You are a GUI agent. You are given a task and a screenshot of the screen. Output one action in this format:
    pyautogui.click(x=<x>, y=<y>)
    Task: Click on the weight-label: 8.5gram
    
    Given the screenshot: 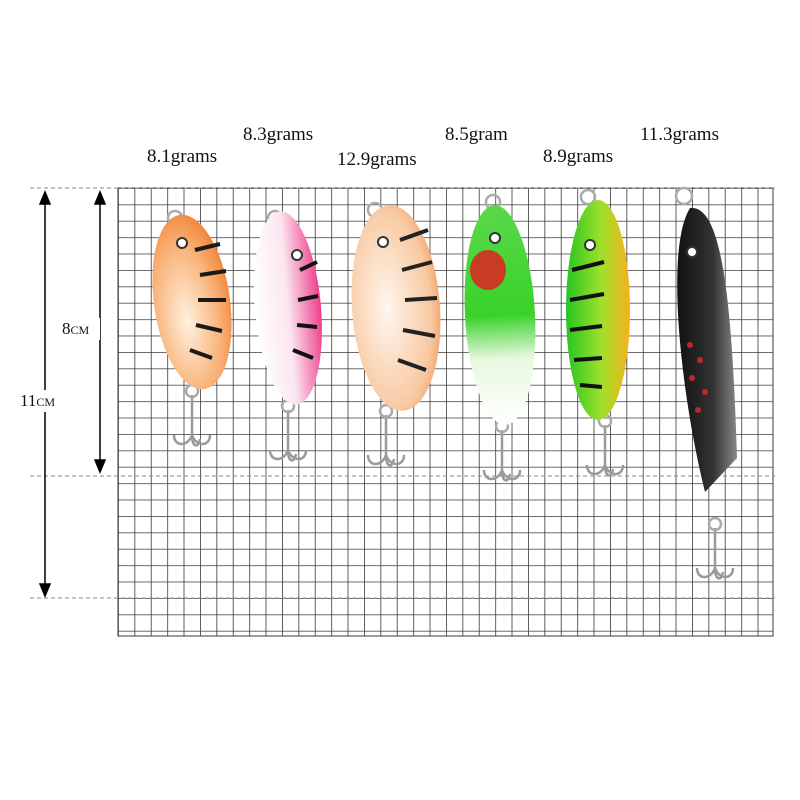 What is the action you would take?
    pyautogui.click(x=476, y=134)
    